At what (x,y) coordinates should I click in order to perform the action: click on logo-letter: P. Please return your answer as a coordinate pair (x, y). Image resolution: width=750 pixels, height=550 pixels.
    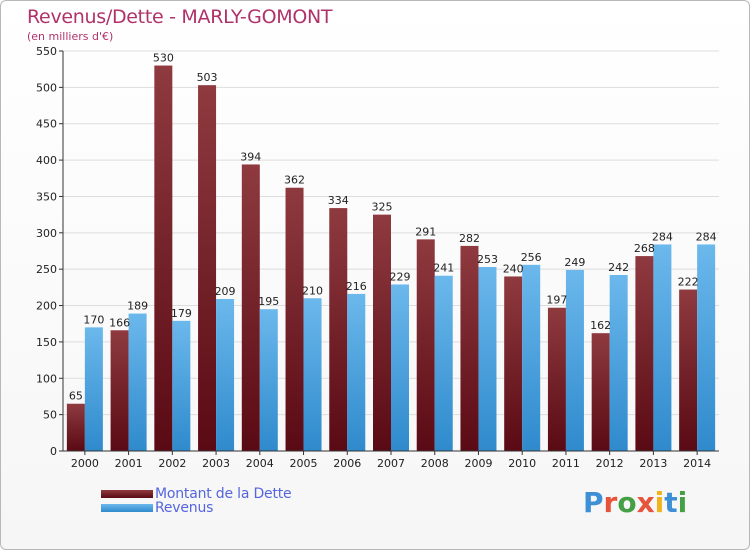
    Looking at the image, I should click on (593, 502).